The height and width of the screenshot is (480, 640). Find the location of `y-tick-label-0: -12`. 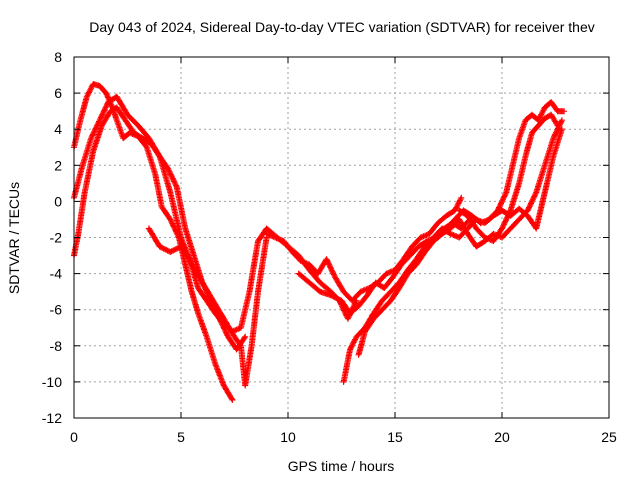

y-tick-label-0: -12 is located at coordinates (52, 418).